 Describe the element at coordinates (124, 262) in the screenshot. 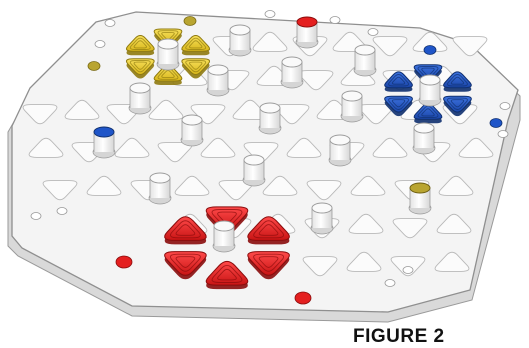

I see `red-marker-dot` at that location.